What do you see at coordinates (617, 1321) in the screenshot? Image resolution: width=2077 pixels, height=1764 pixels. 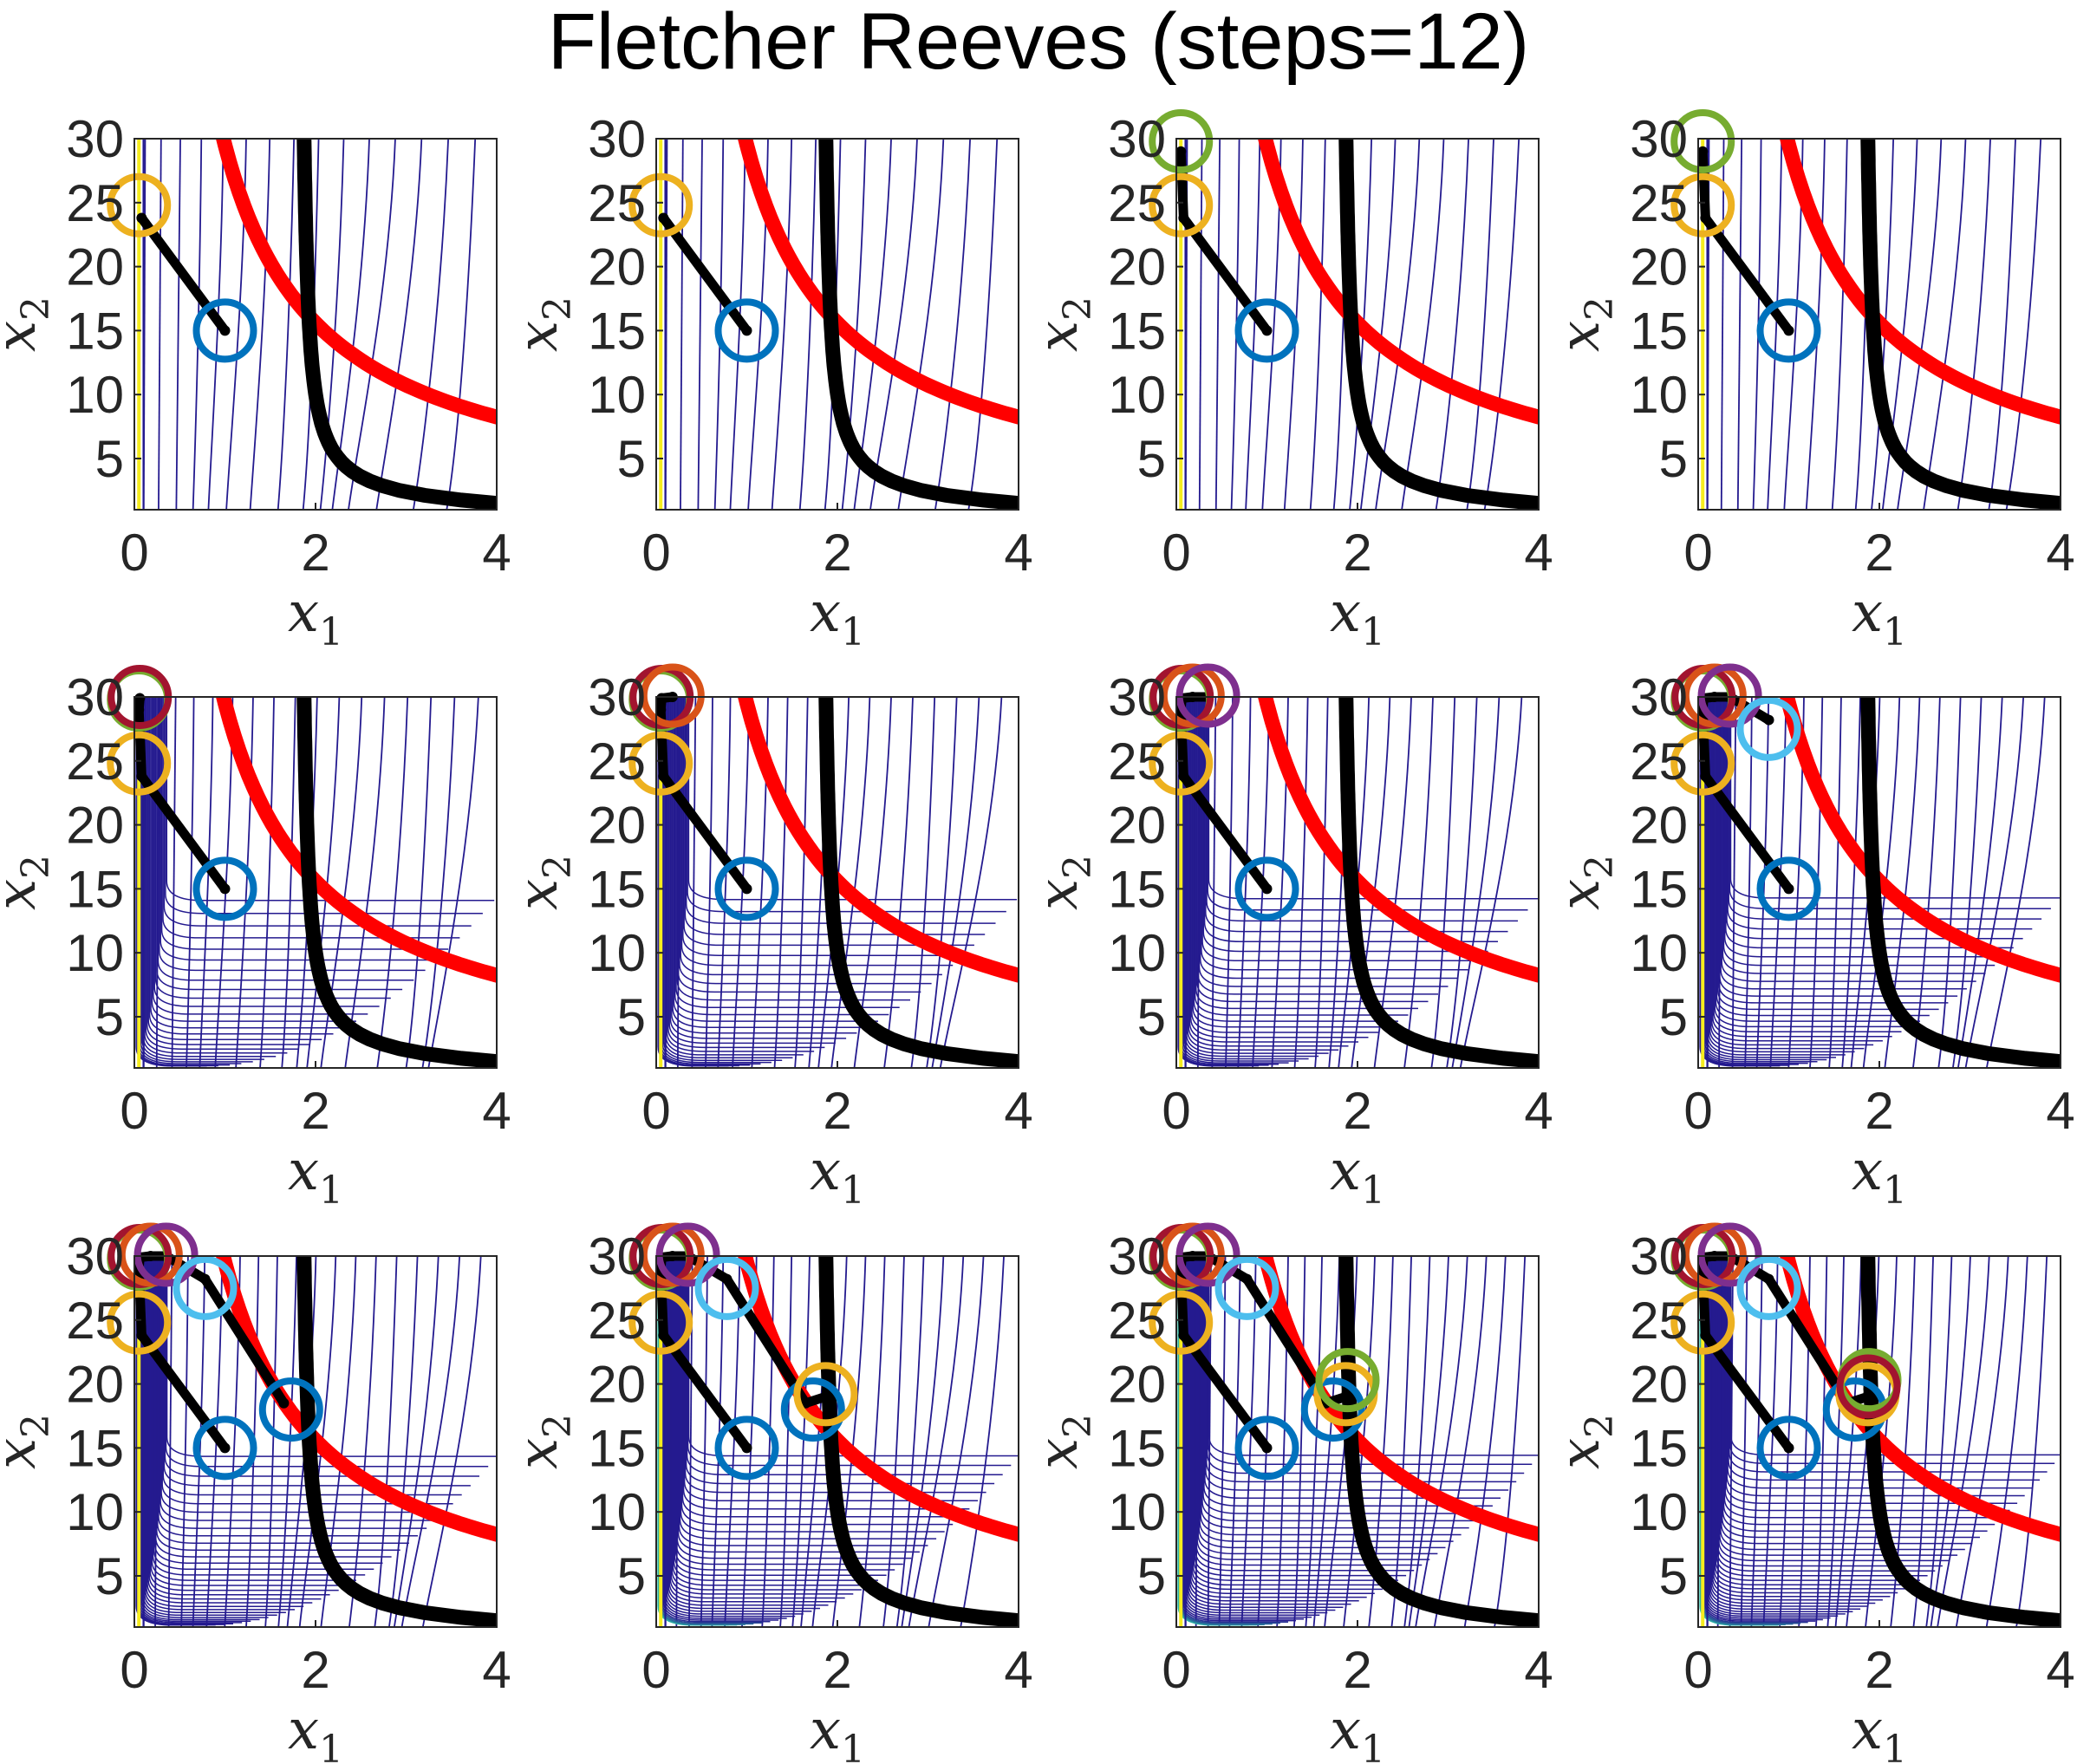 I see `y-tick-label: 25` at bounding box center [617, 1321].